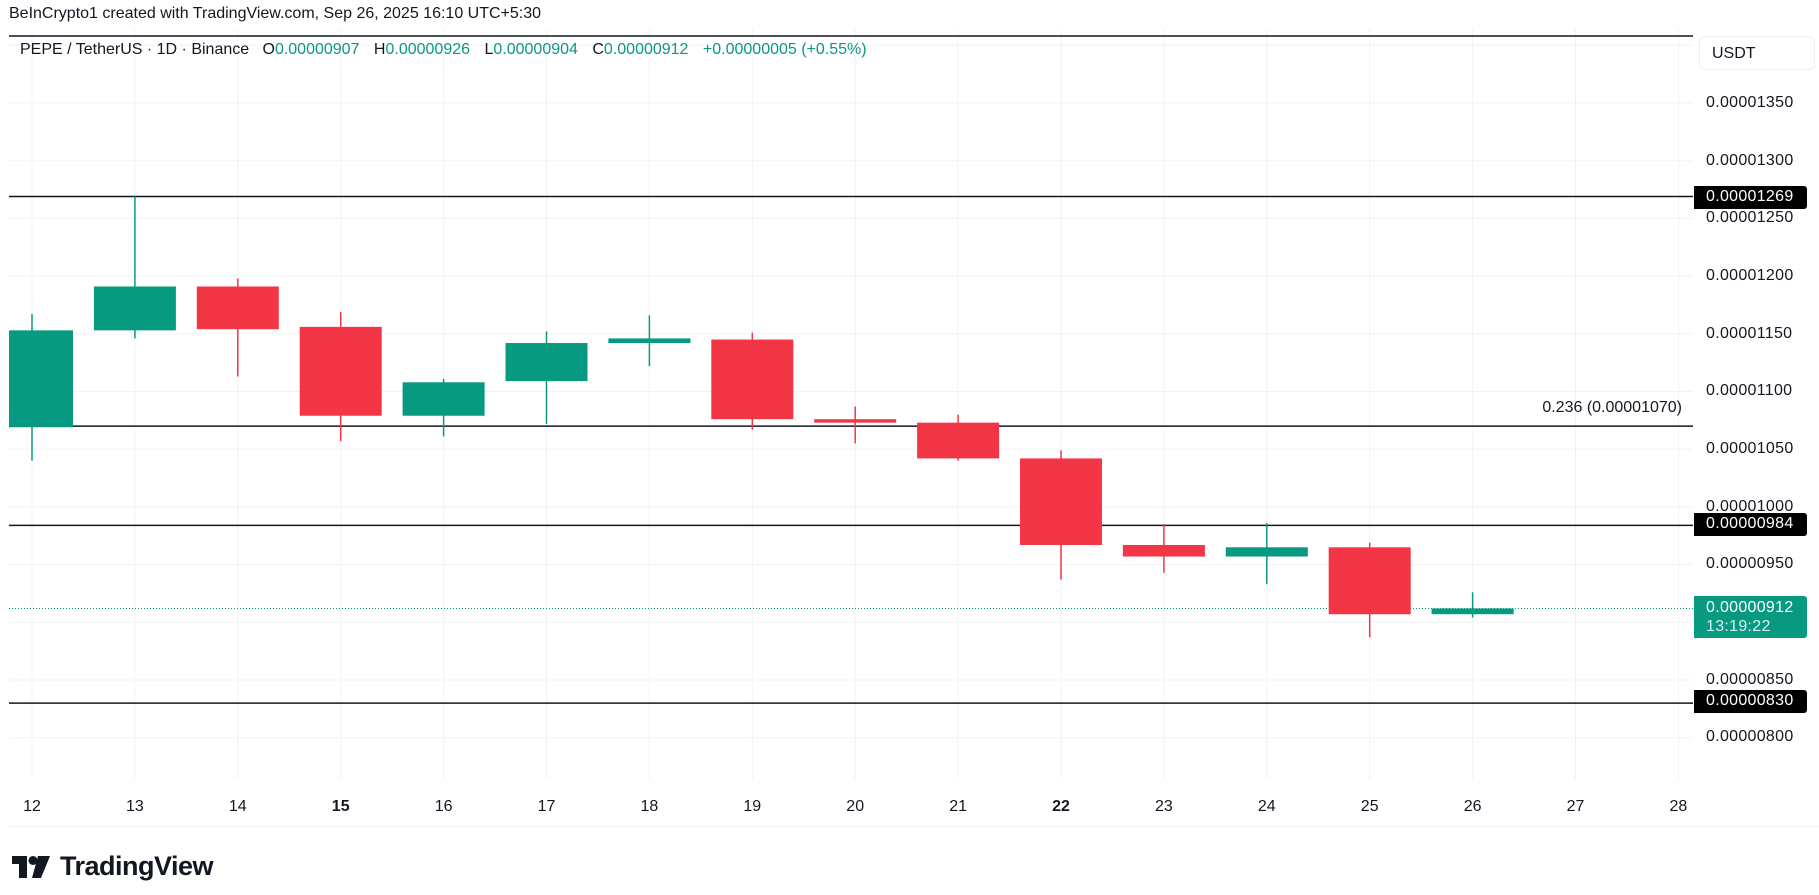 This screenshot has width=1819, height=895. What do you see at coordinates (1678, 806) in the screenshot?
I see `date-tick: 28` at bounding box center [1678, 806].